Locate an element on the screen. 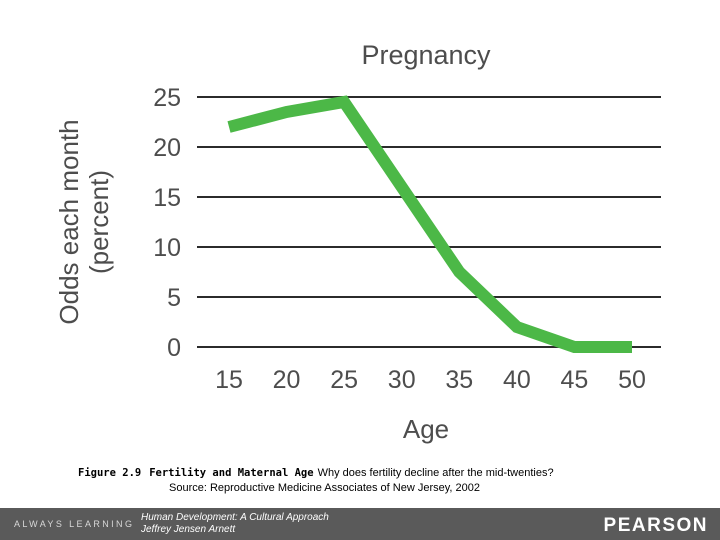 This screenshot has width=720, height=540. x-tick-label: 15 is located at coordinates (229, 380).